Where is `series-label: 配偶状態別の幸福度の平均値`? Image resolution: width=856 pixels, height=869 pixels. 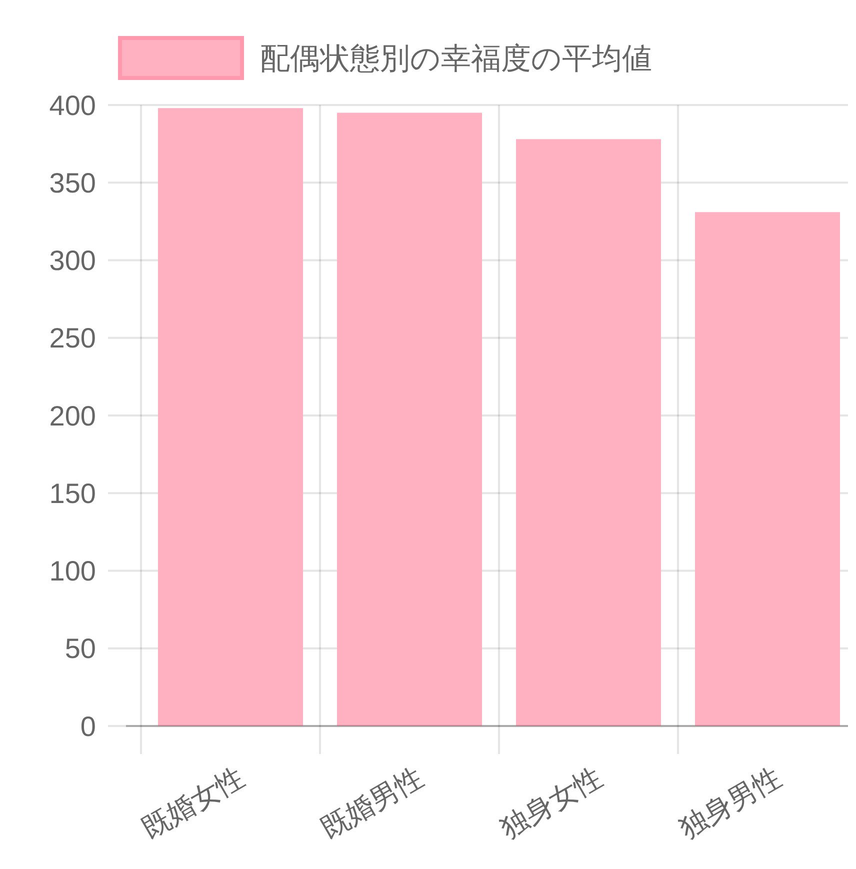 series-label: 配偶状態別の幸福度の平均値 is located at coordinates (456, 59).